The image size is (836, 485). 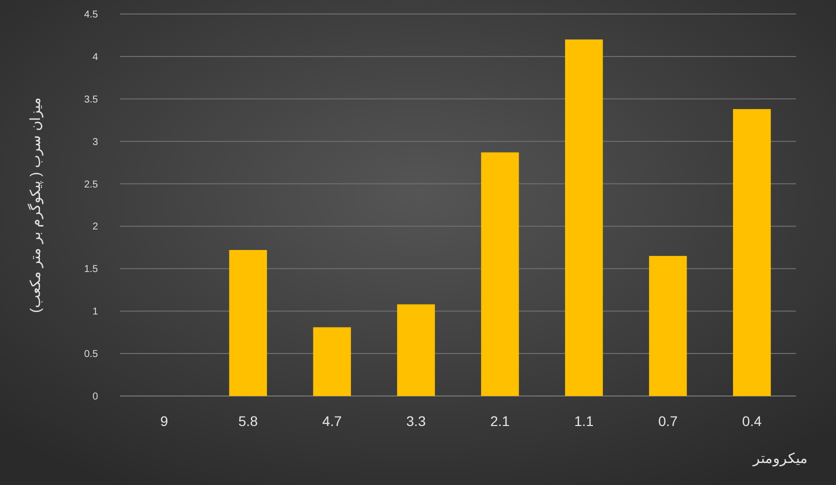 What do you see at coordinates (91, 15) in the screenshot?
I see `y-tick-label: 4.5` at bounding box center [91, 15].